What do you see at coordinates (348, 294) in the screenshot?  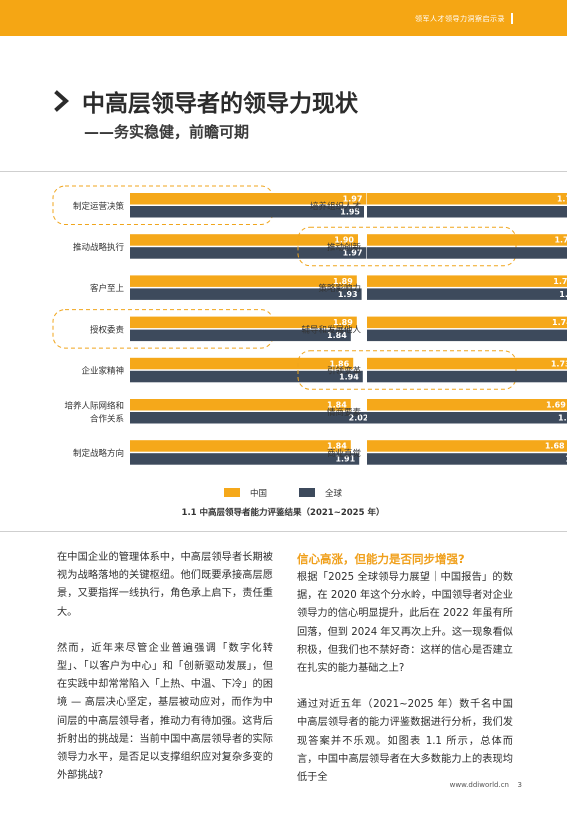 I see `data-label: 1.93` at bounding box center [348, 294].